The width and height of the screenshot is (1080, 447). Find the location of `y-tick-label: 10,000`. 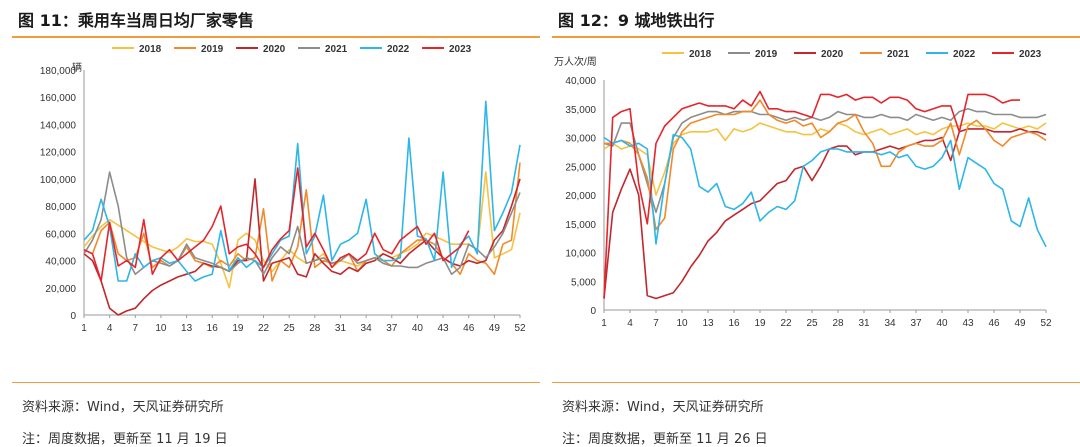

y-tick-label: 10,000 is located at coordinates (580, 254).